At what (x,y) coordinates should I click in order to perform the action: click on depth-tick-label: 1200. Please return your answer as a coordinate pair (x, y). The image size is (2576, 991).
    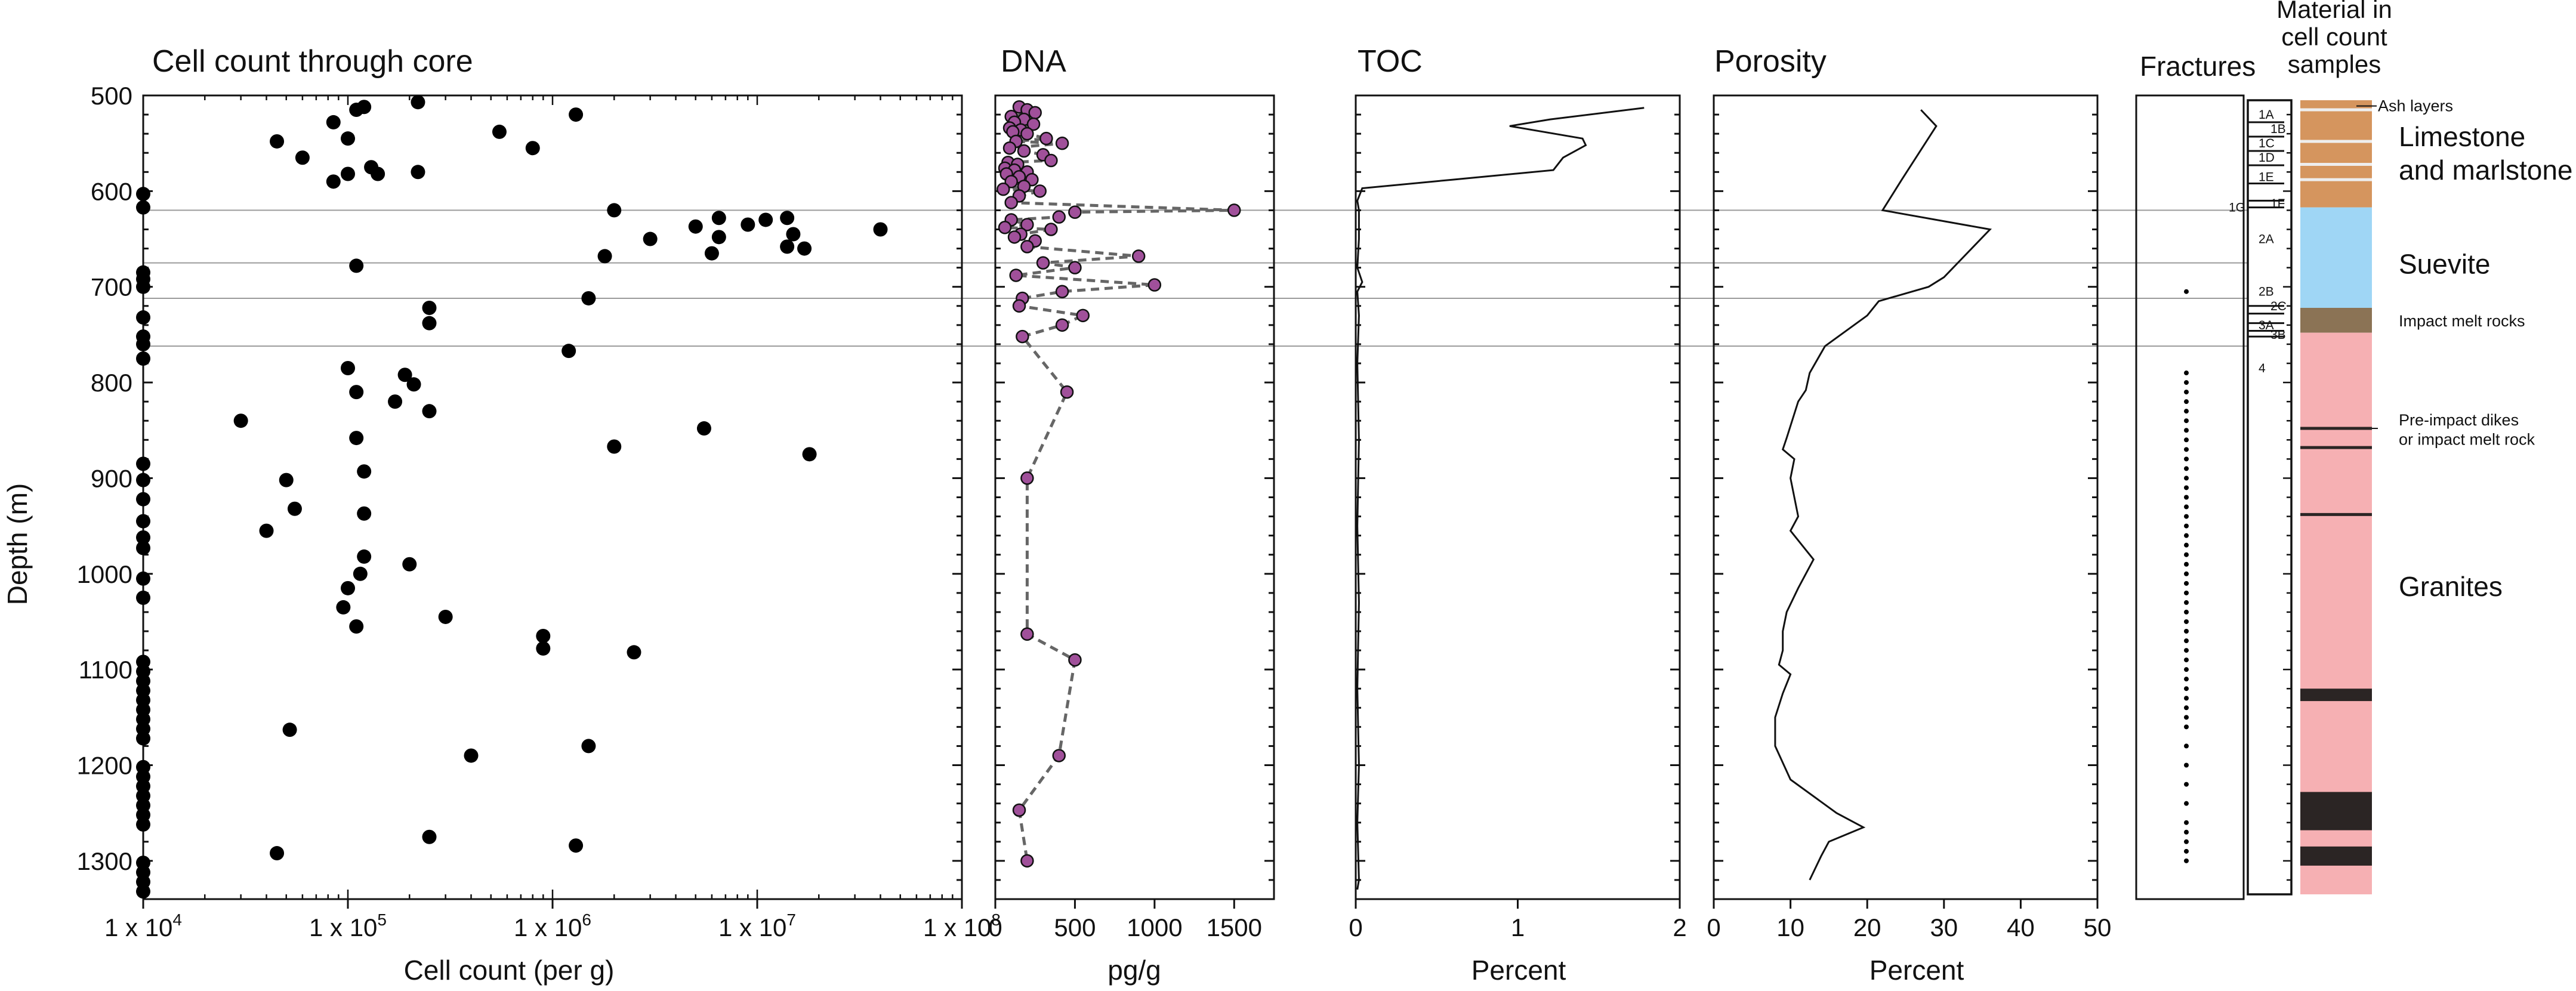
    Looking at the image, I should click on (104, 766).